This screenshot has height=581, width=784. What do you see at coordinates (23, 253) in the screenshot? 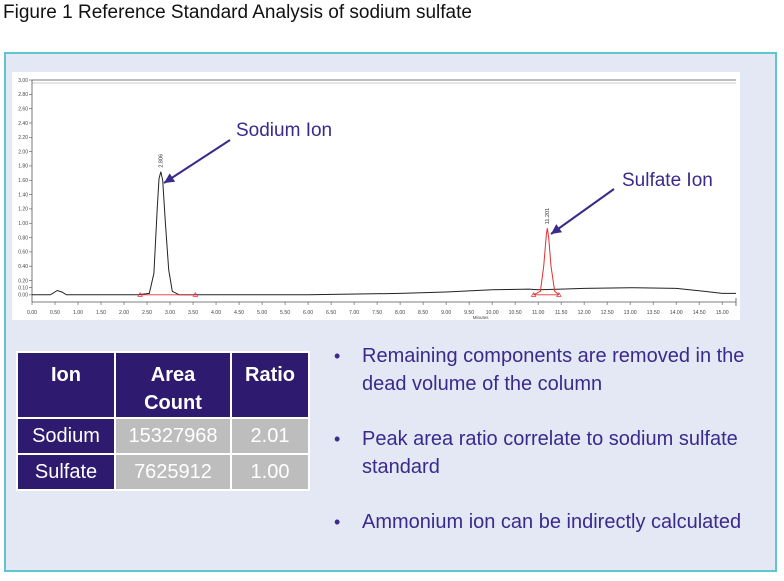
I see `y-tick-label: 0.60` at bounding box center [23, 253].